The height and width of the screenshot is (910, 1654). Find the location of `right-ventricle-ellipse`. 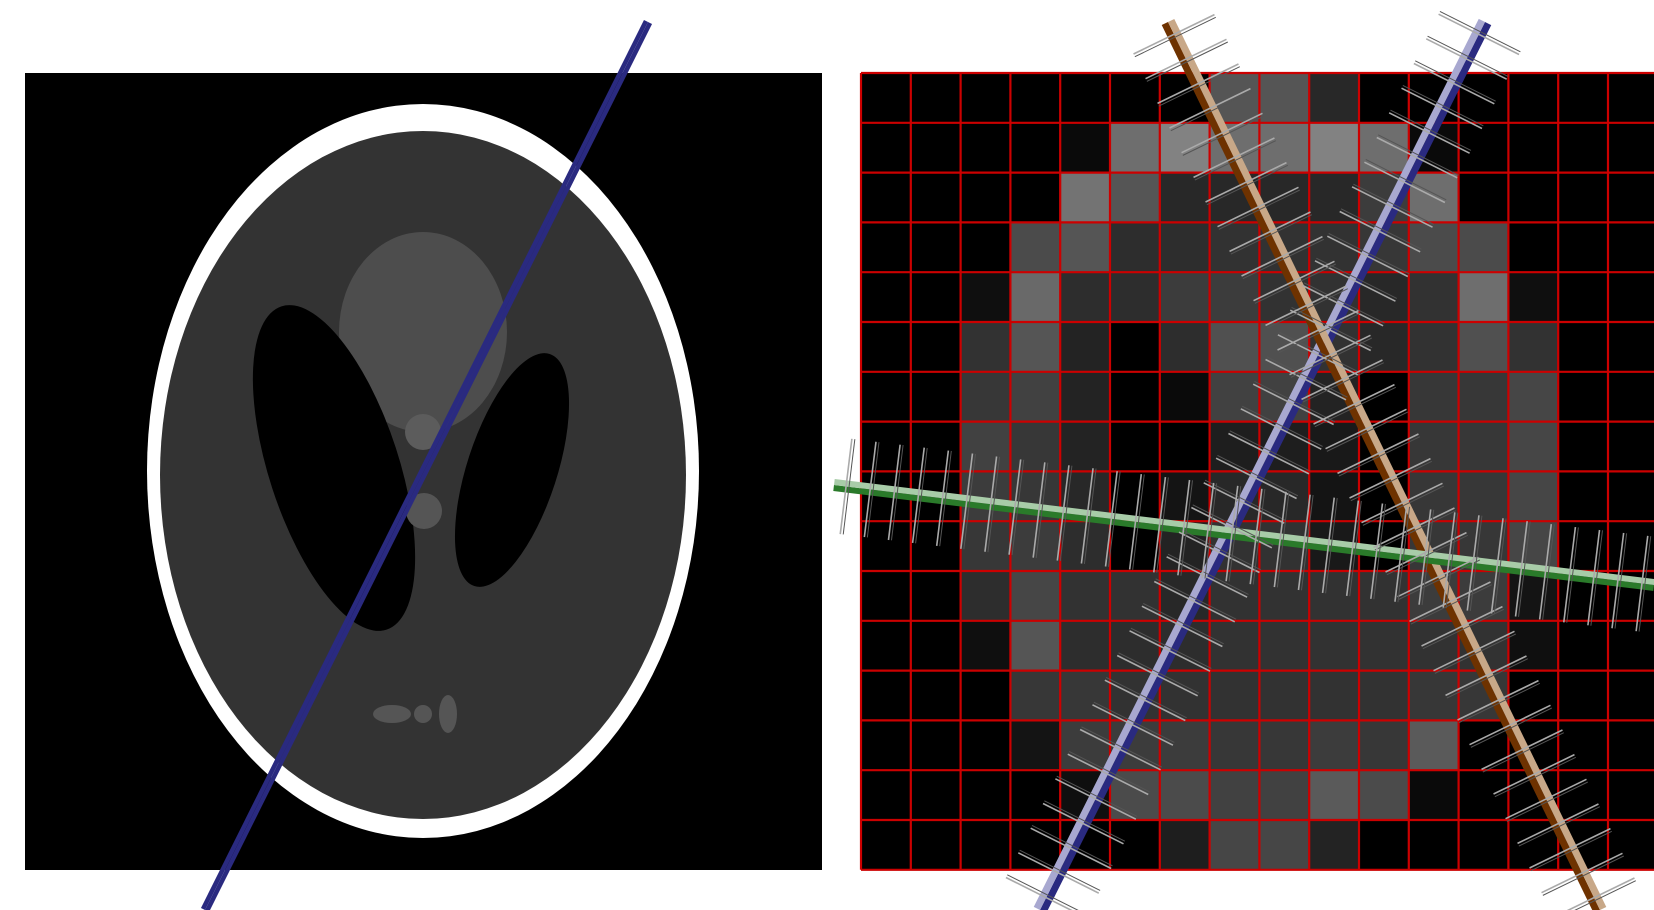

right-ventricle-ellipse is located at coordinates (512, 470).